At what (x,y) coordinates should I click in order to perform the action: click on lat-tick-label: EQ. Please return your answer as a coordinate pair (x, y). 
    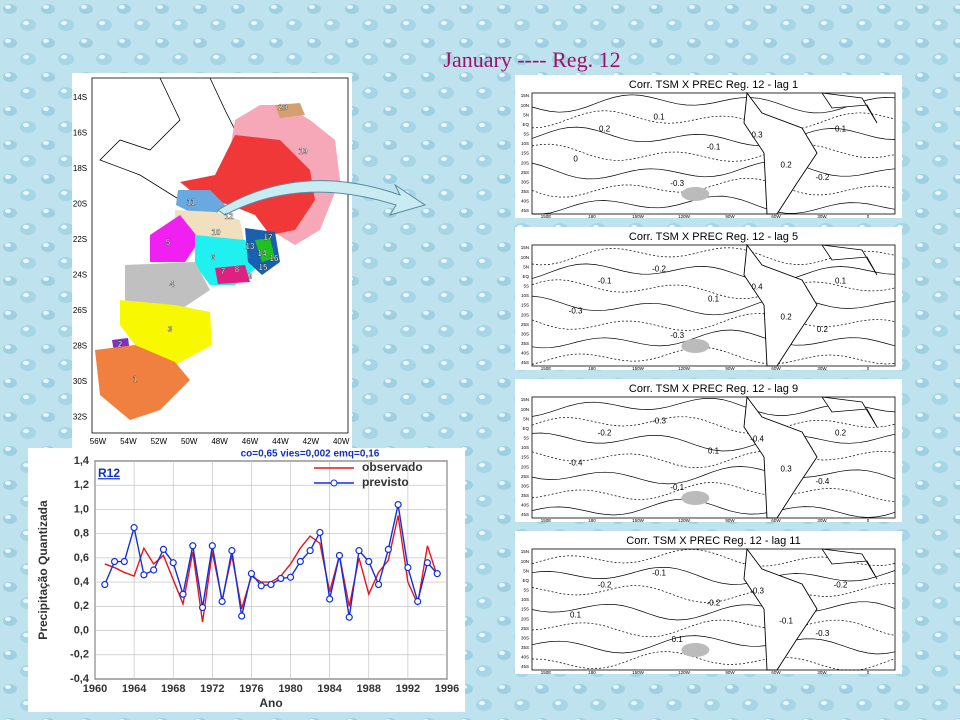
    Looking at the image, I should click on (525, 276).